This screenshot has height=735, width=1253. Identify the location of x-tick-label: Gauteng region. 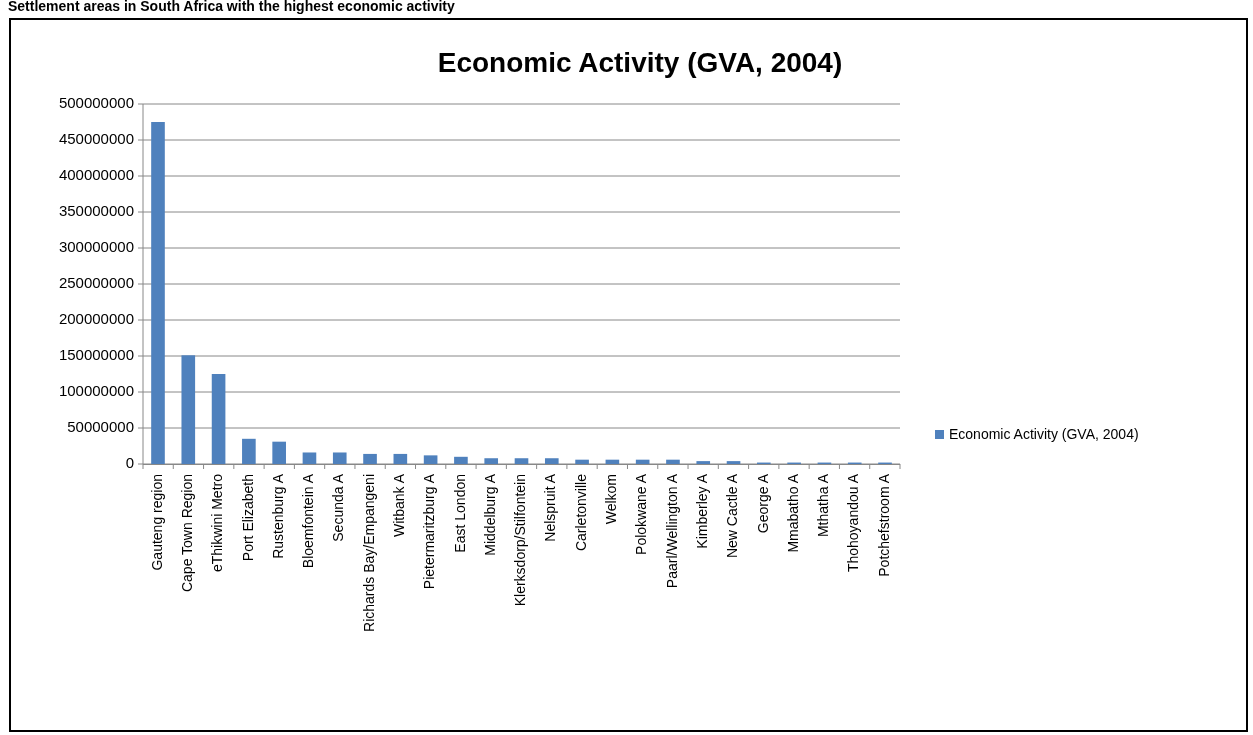
(156, 522).